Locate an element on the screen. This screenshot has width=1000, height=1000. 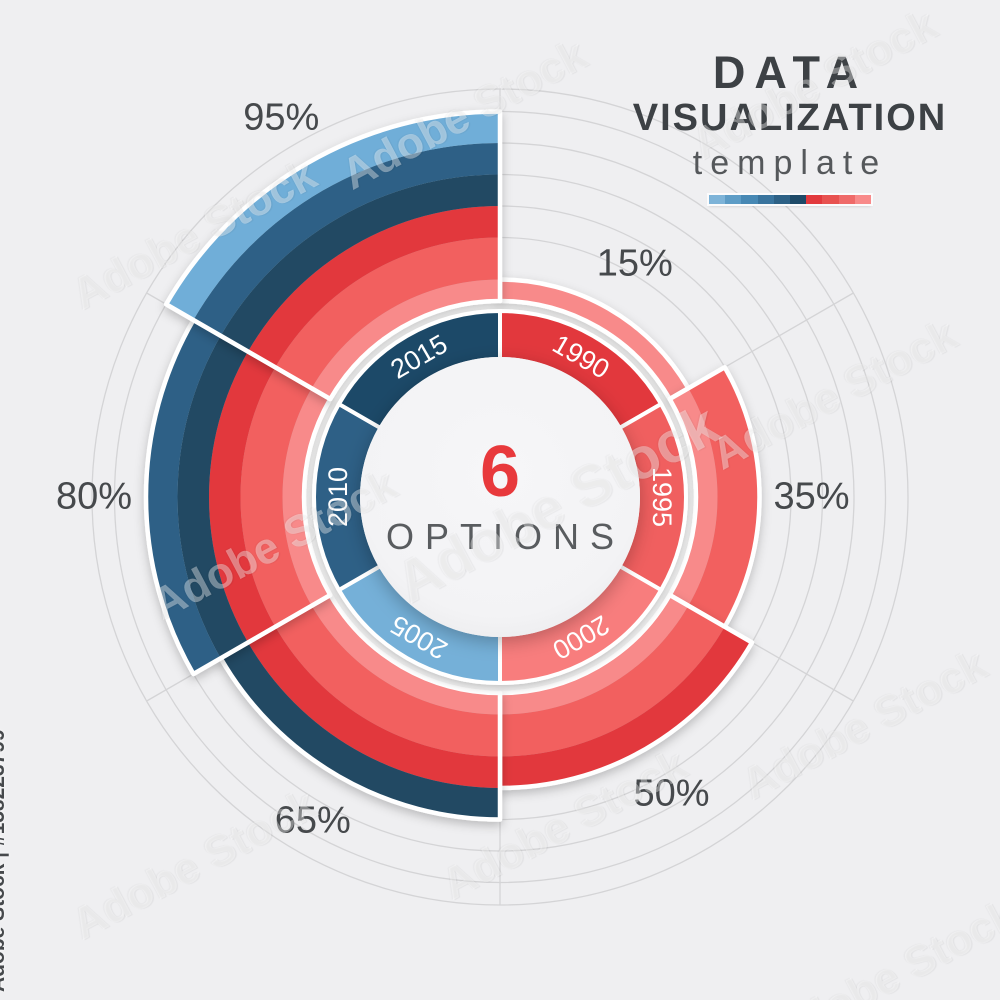
title-block: DATA VISUALIZATION template is located at coordinates (790, 126).